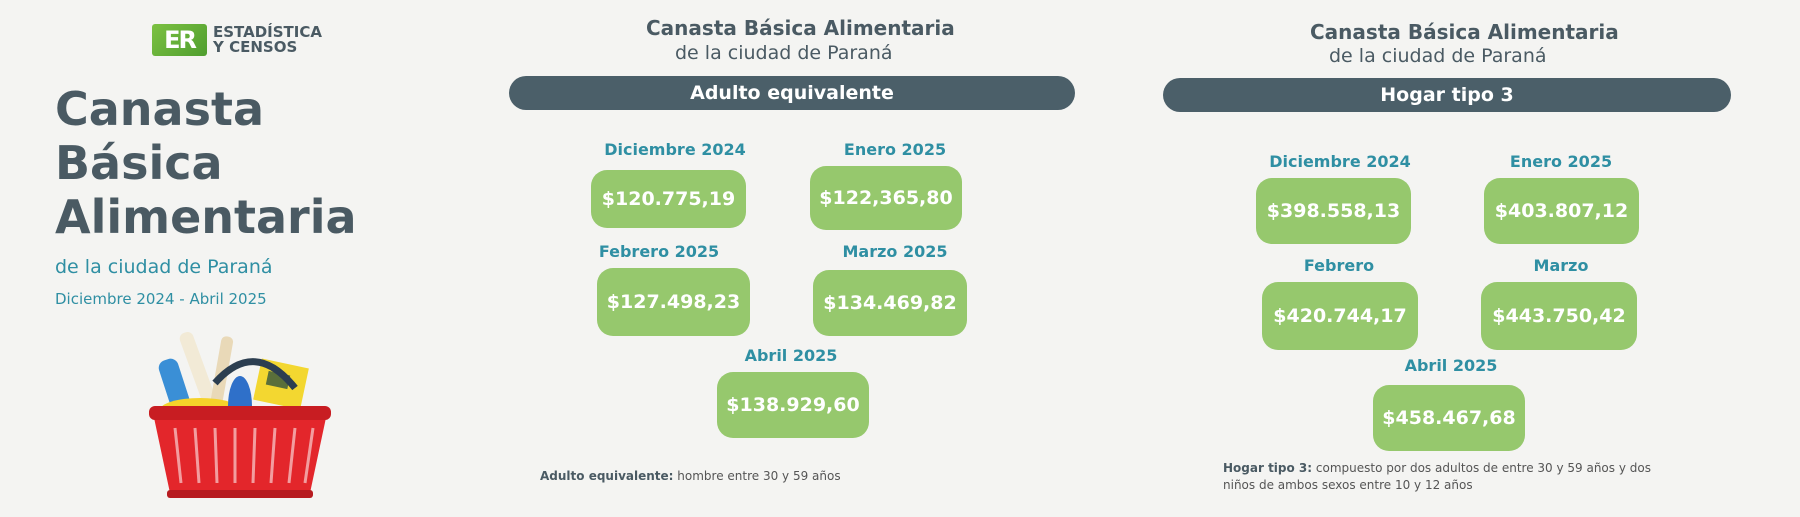 Image resolution: width=1800 pixels, height=517 pixels. What do you see at coordinates (1268, 468) in the screenshot?
I see `hogar-note-label: Hogar tipo 3:` at bounding box center [1268, 468].